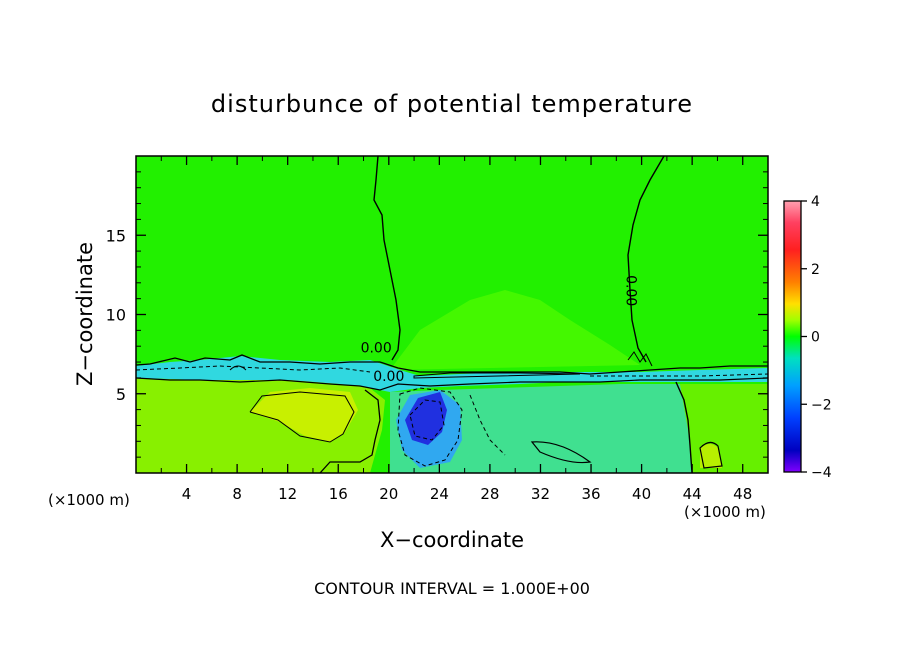 The image size is (904, 654). What do you see at coordinates (742, 494) in the screenshot?
I see `x-tick-label: 48` at bounding box center [742, 494].